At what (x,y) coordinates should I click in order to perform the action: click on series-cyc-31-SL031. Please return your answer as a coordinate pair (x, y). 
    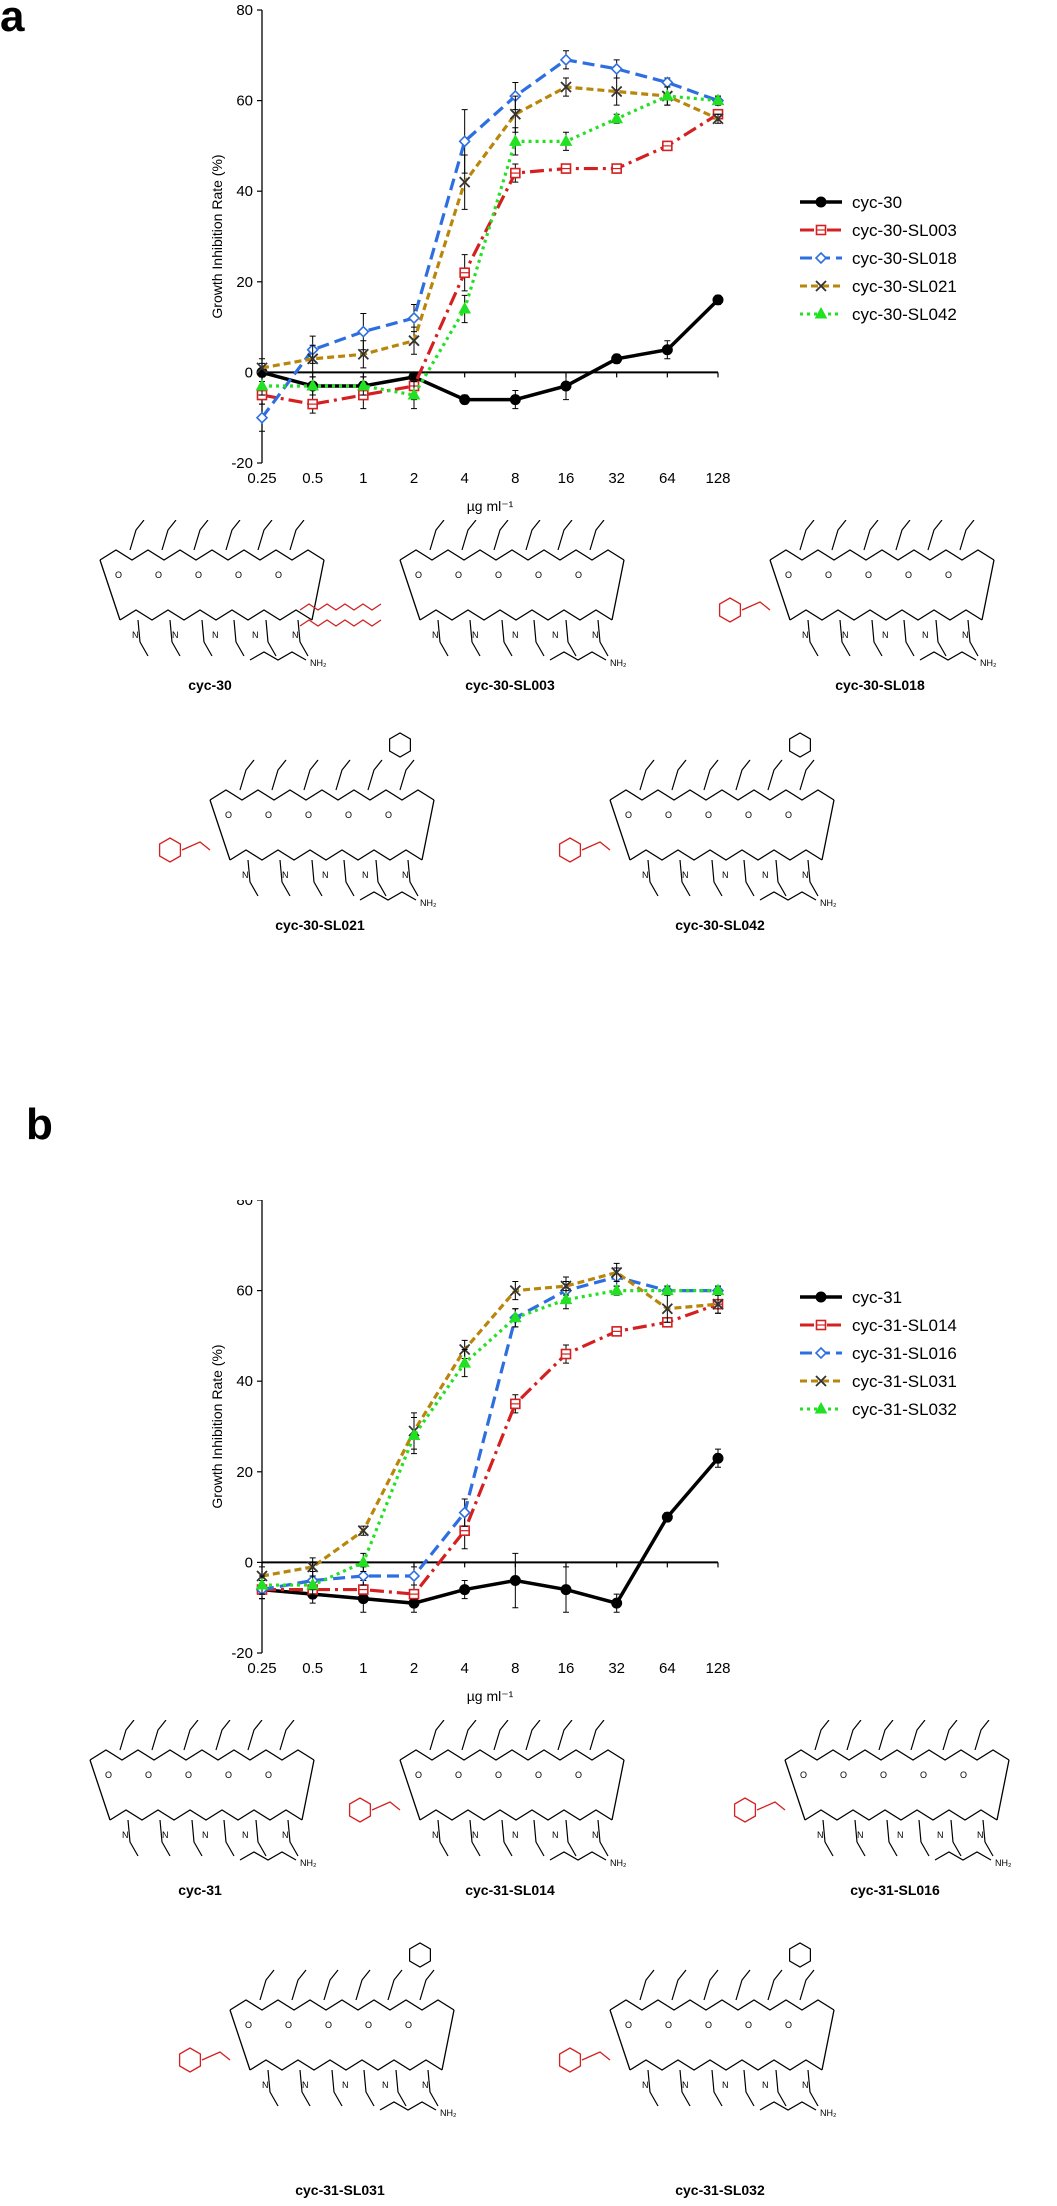
    Looking at the image, I should click on (490, 1424).